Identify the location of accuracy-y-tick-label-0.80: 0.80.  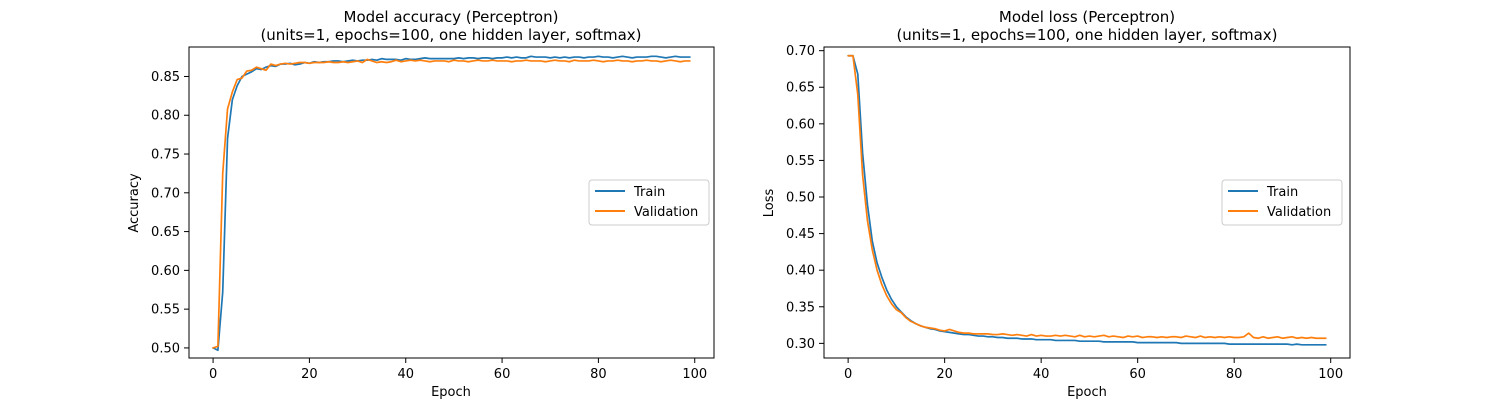
(165, 116).